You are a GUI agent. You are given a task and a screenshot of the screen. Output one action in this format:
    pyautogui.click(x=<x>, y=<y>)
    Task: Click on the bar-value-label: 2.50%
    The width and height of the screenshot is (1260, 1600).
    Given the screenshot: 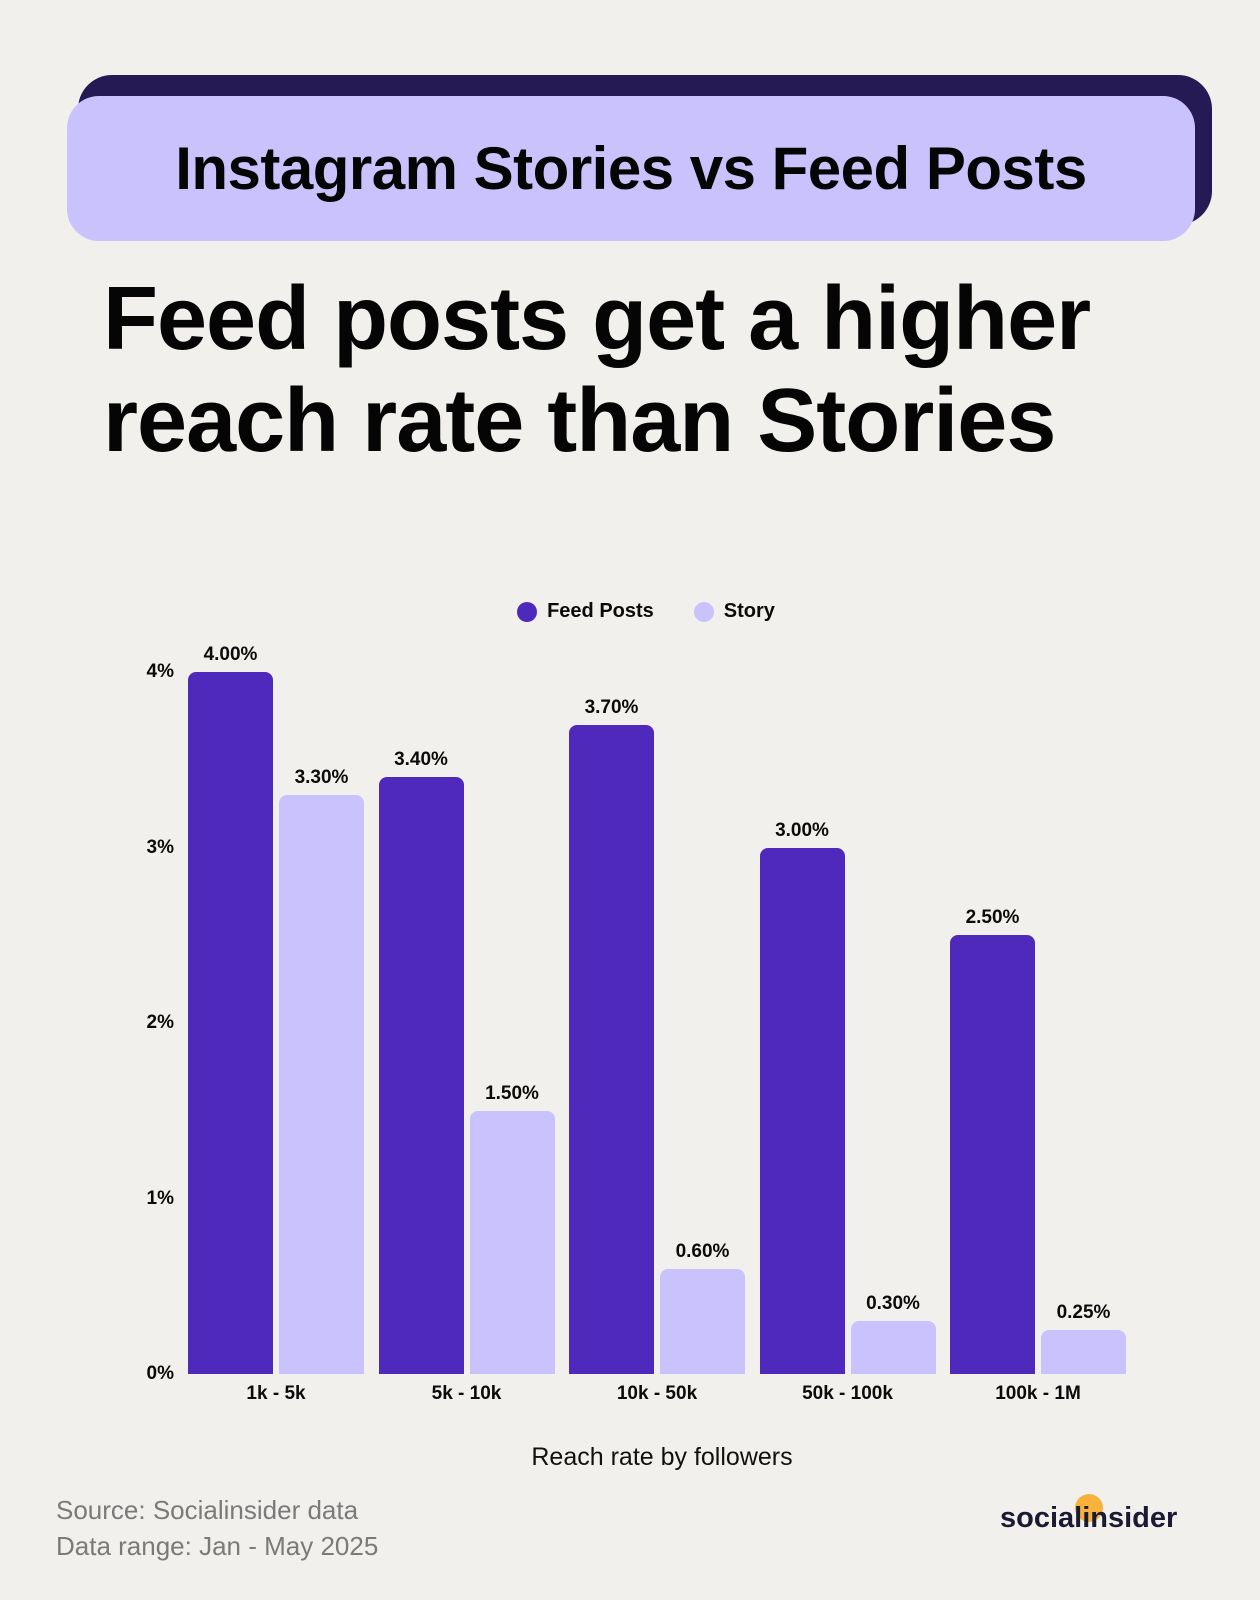 What is the action you would take?
    pyautogui.click(x=992, y=918)
    